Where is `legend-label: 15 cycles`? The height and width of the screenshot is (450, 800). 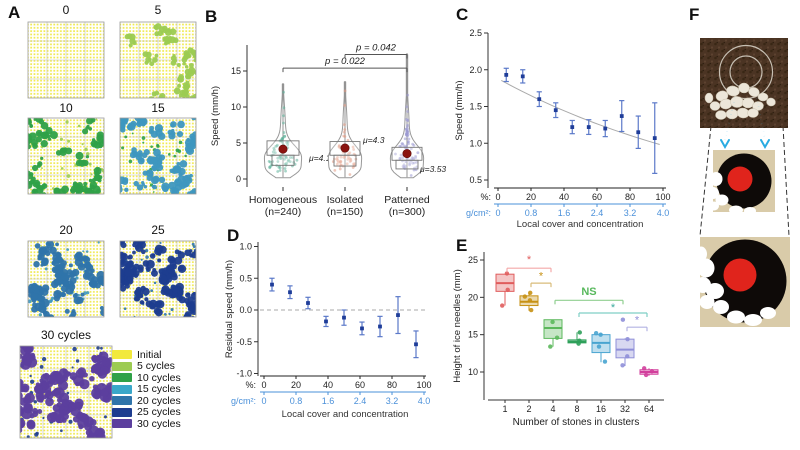
legend-label: 15 cycles is located at coordinates (159, 389).